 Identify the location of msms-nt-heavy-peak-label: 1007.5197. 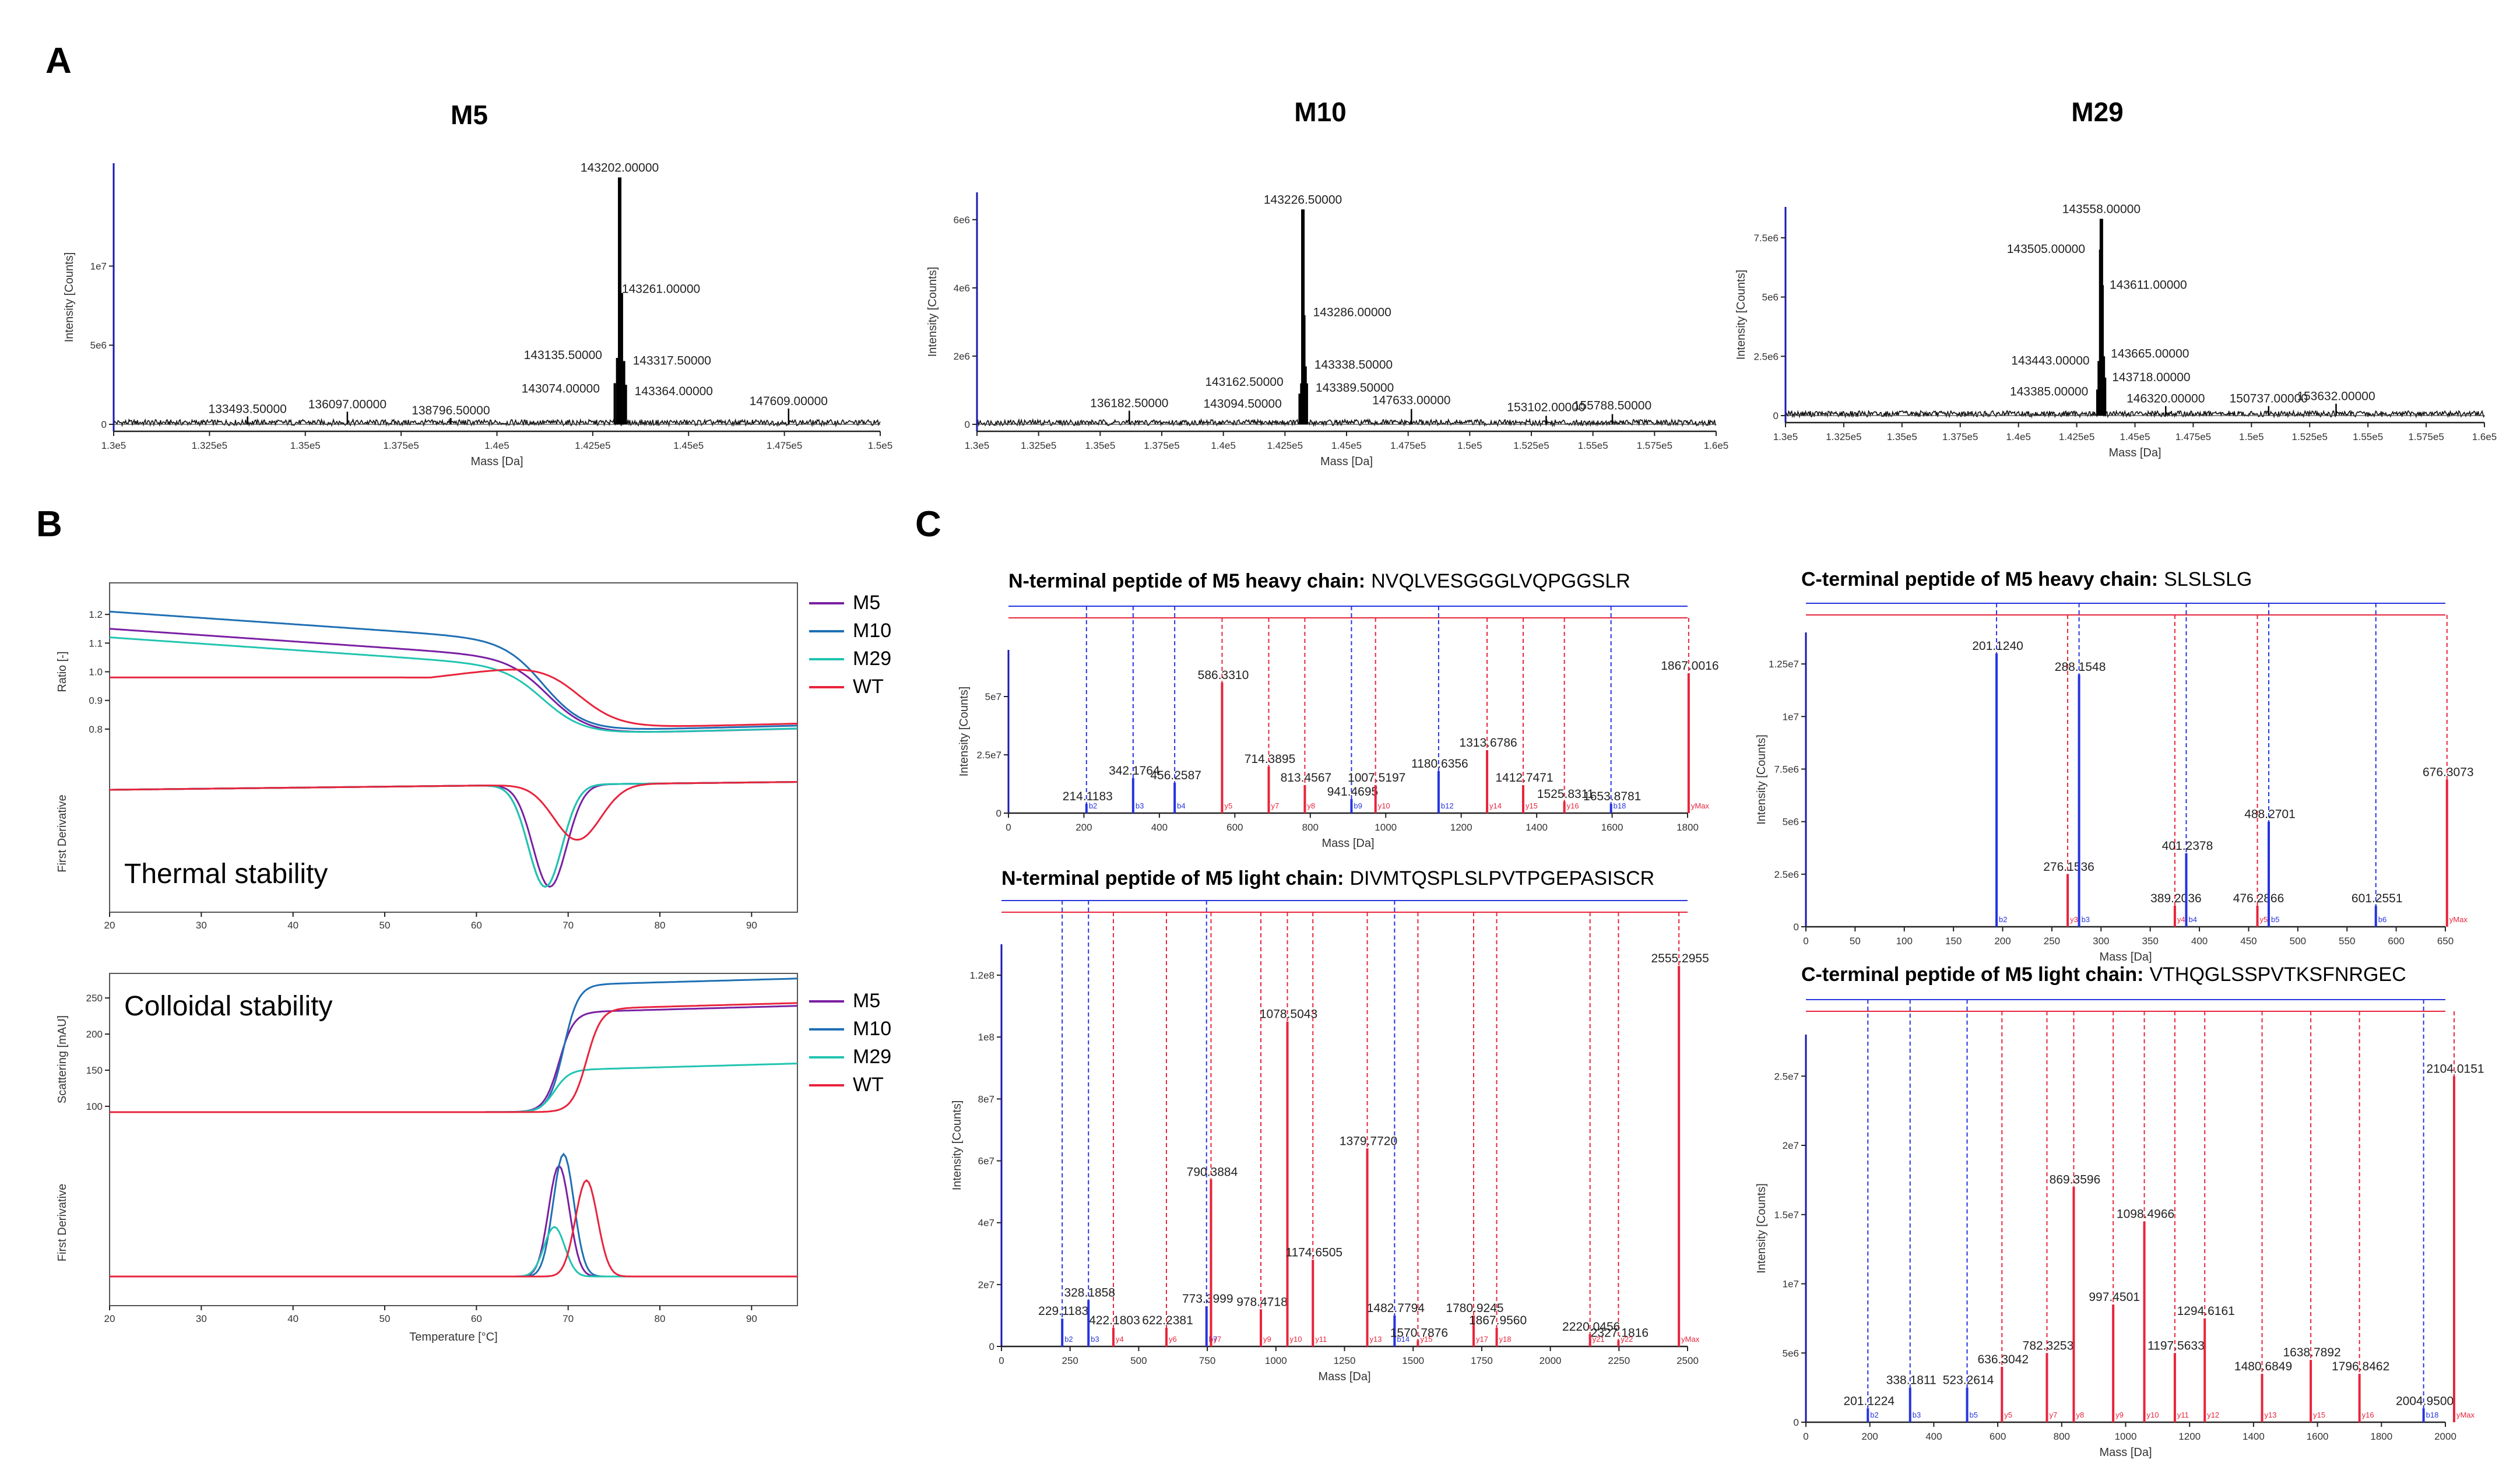
(1376, 778).